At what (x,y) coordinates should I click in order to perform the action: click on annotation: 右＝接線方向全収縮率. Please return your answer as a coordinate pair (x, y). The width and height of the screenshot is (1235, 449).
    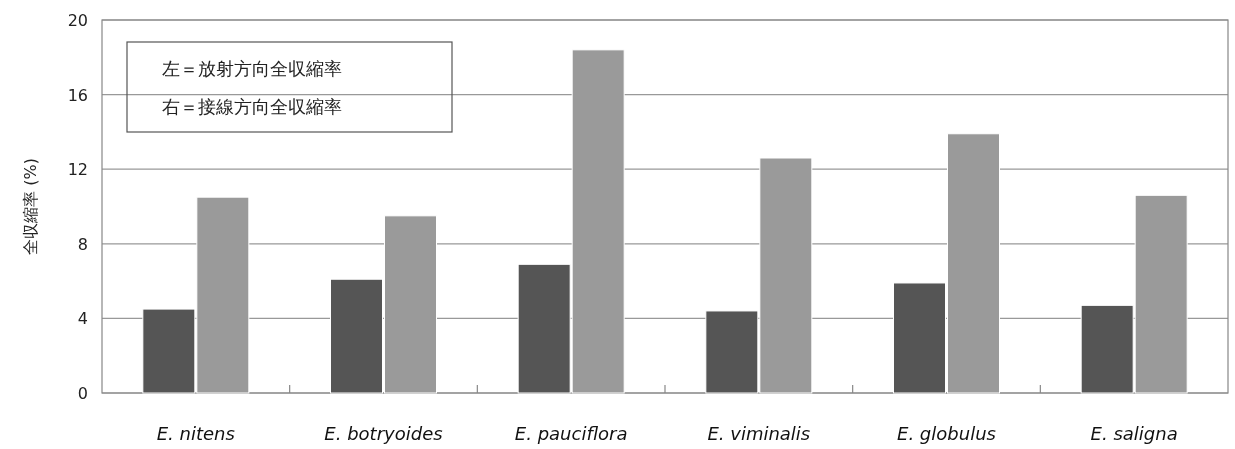
    Looking at the image, I should click on (252, 106).